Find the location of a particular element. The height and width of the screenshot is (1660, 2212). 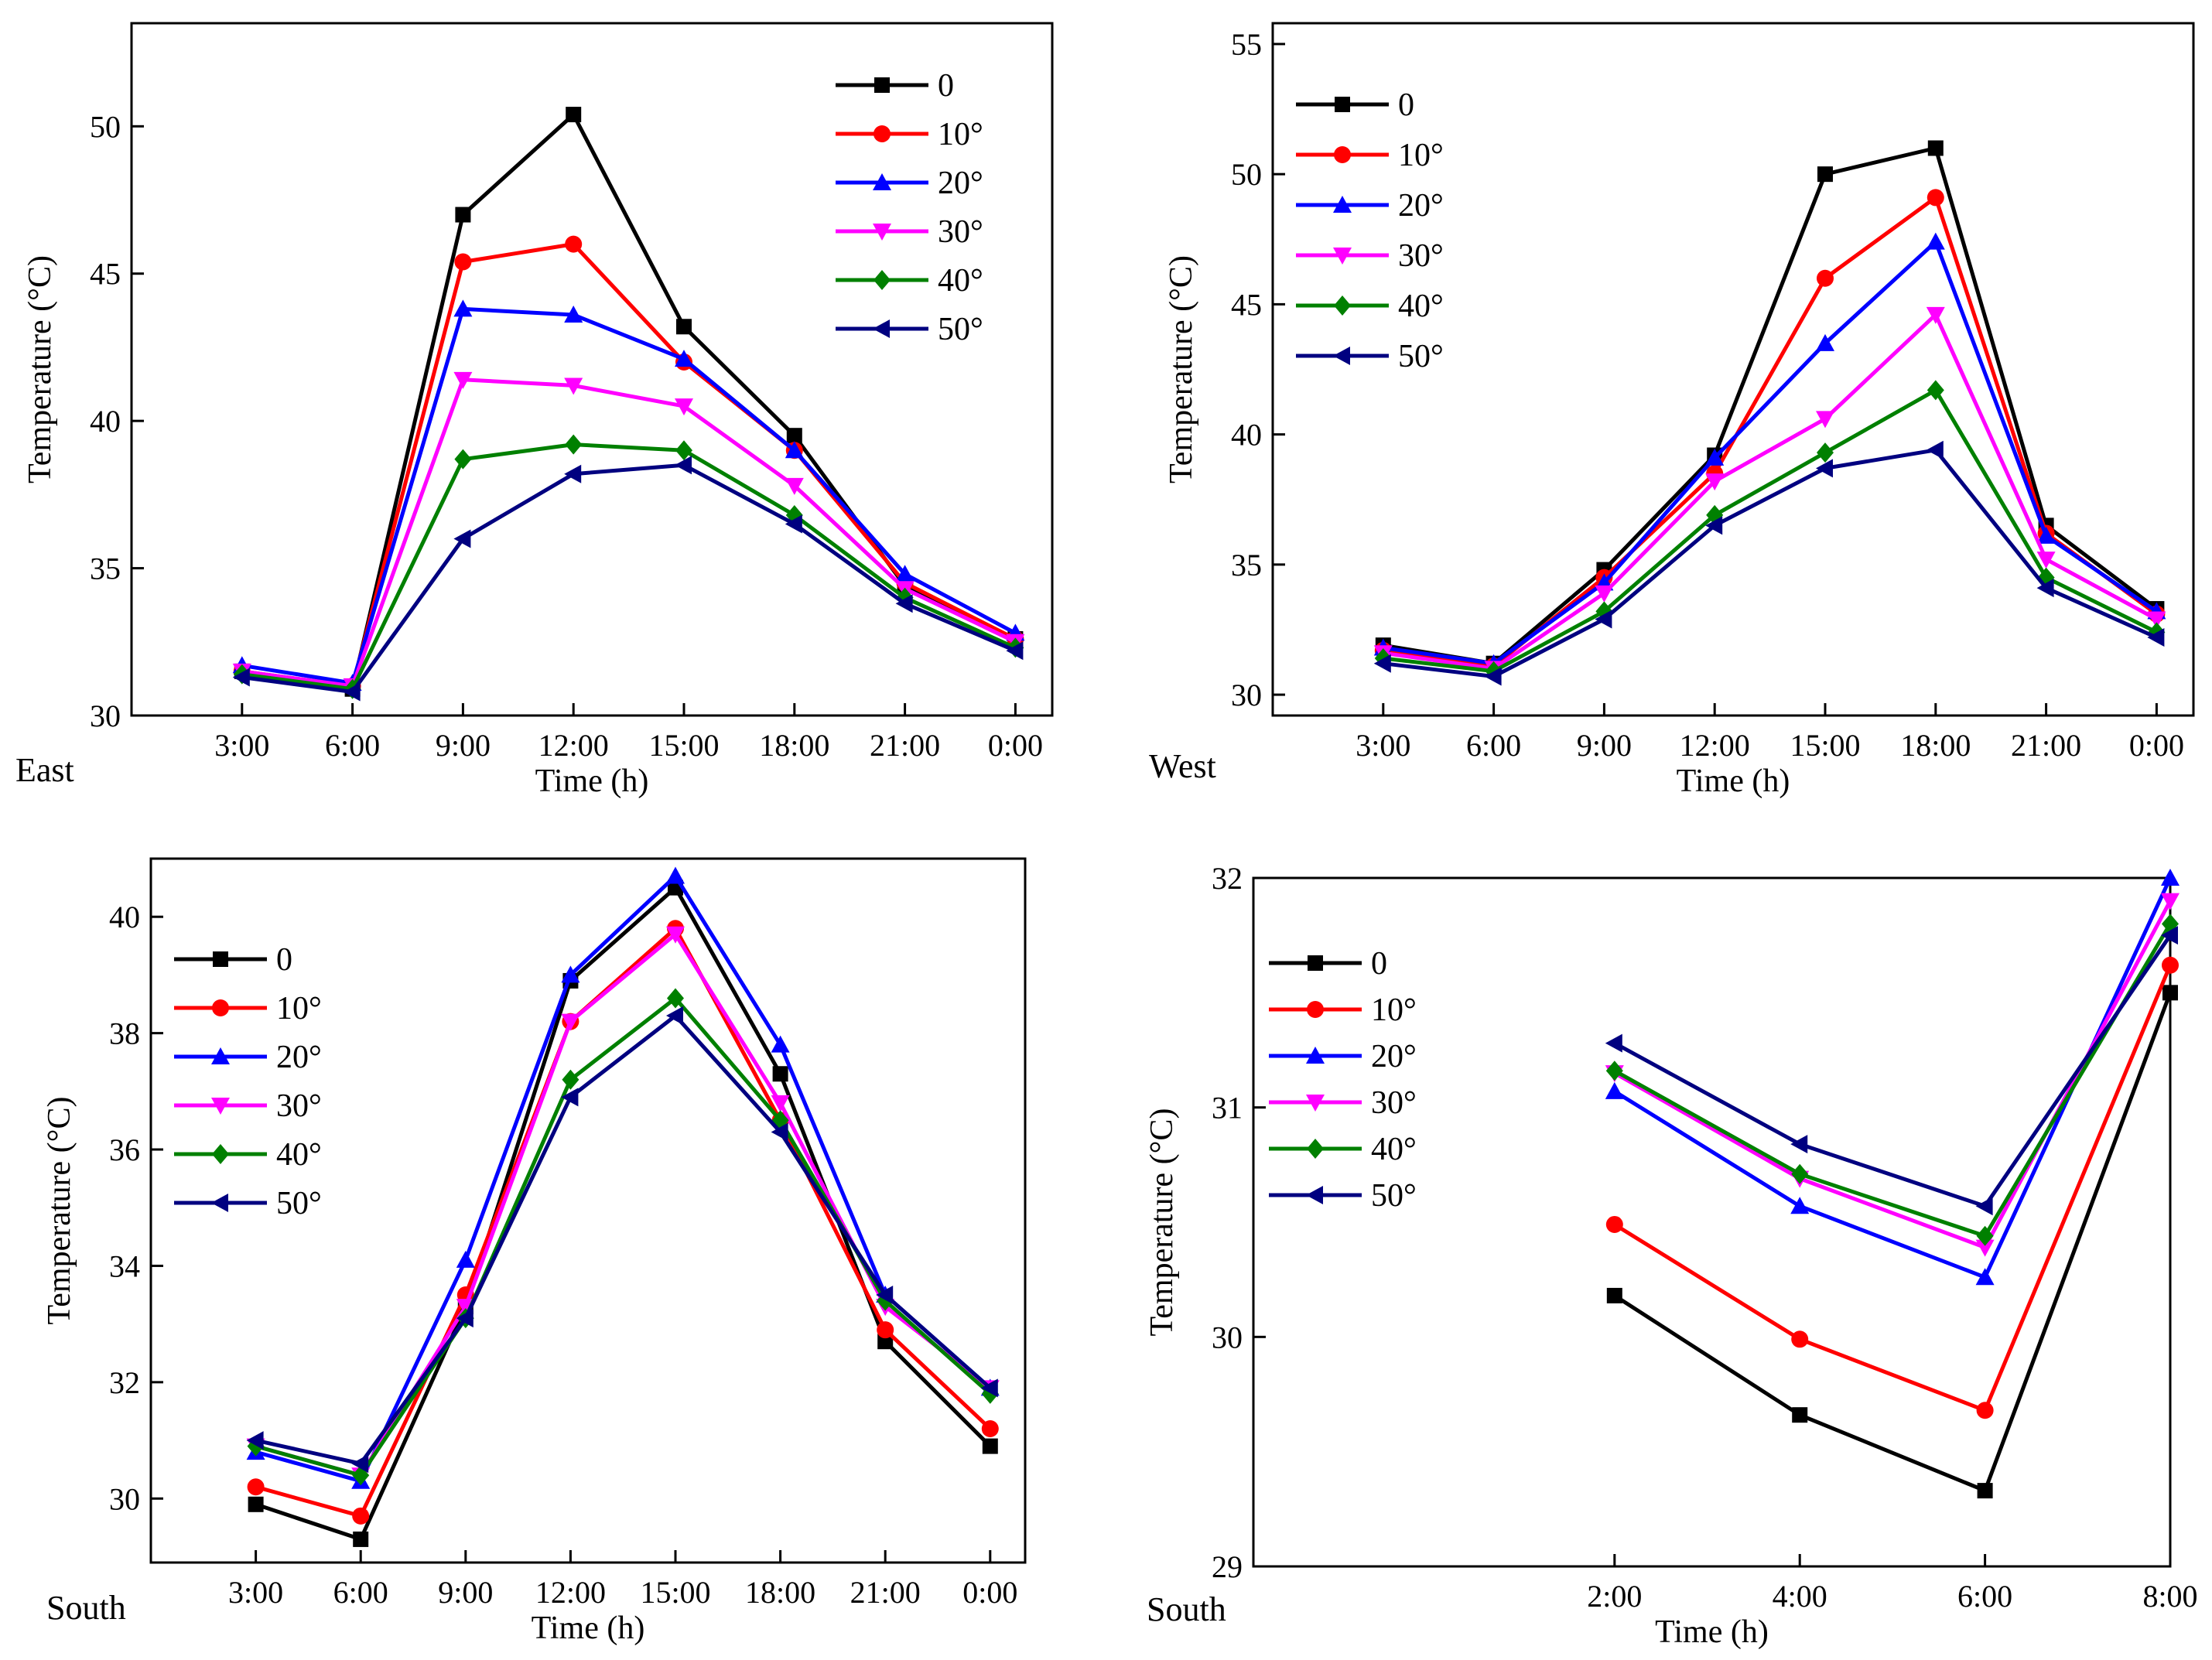

x-tick-label: 18:00 is located at coordinates (1936, 745).